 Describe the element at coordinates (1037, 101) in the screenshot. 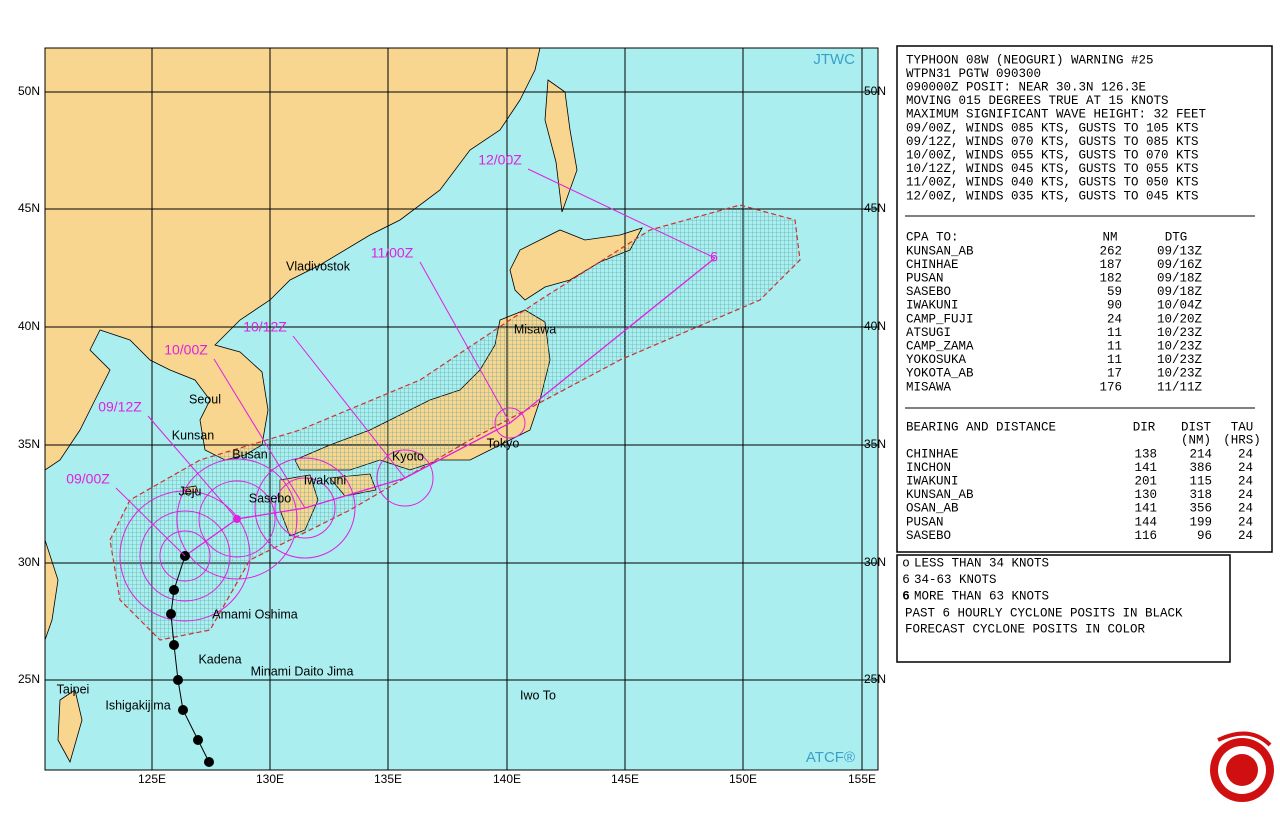

I see `warning-line: MOVING 015 DEGREES TRUE AT 15 KNOTS` at that location.